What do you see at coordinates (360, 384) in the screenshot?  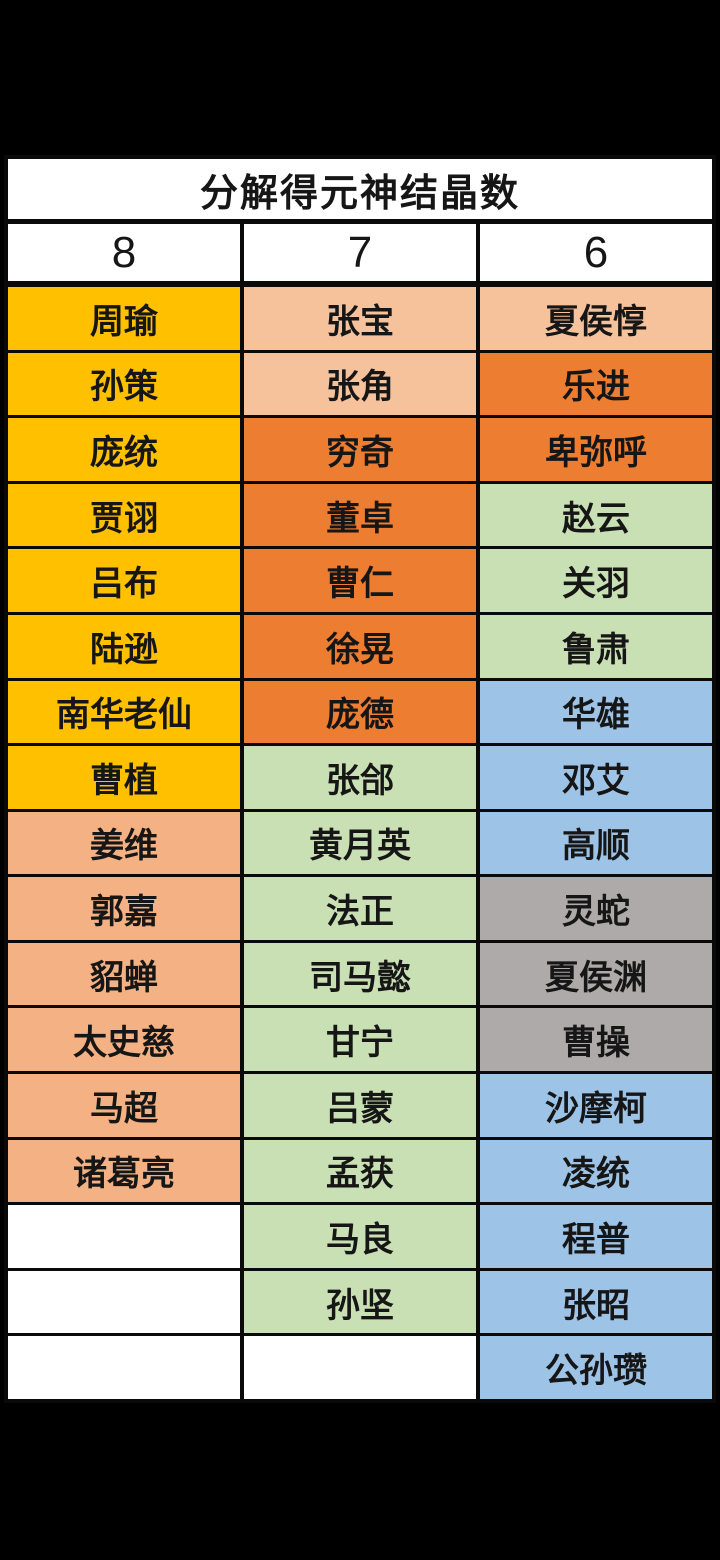 I see `table-cell: 张角` at bounding box center [360, 384].